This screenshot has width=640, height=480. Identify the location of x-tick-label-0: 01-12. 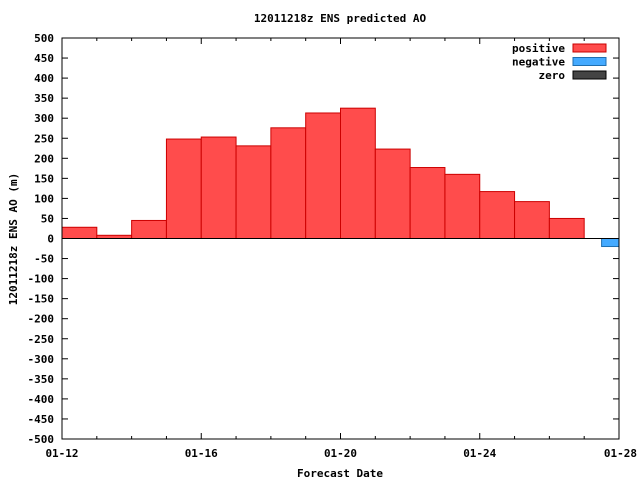
(61, 453).